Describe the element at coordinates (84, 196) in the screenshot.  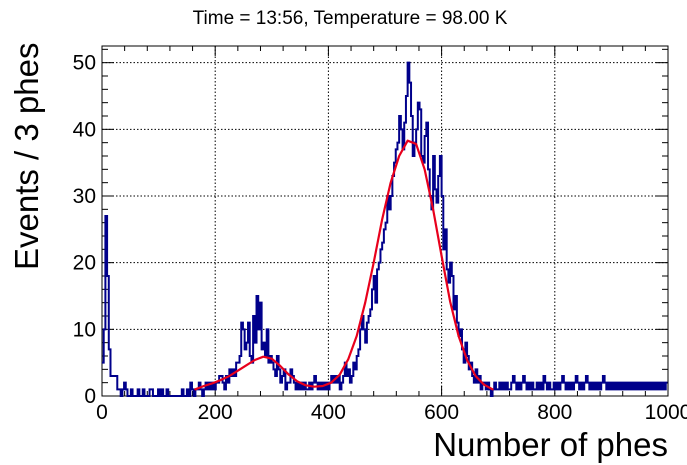
I see `y-tick-label: 30` at that location.